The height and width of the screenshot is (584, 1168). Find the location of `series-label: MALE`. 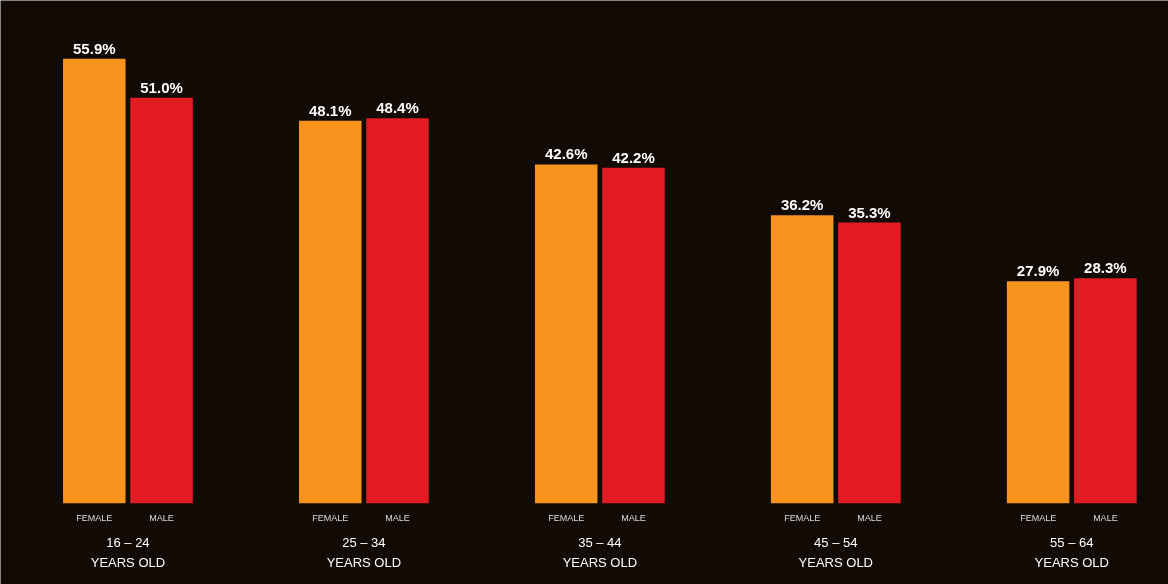

series-label: MALE is located at coordinates (161, 518).